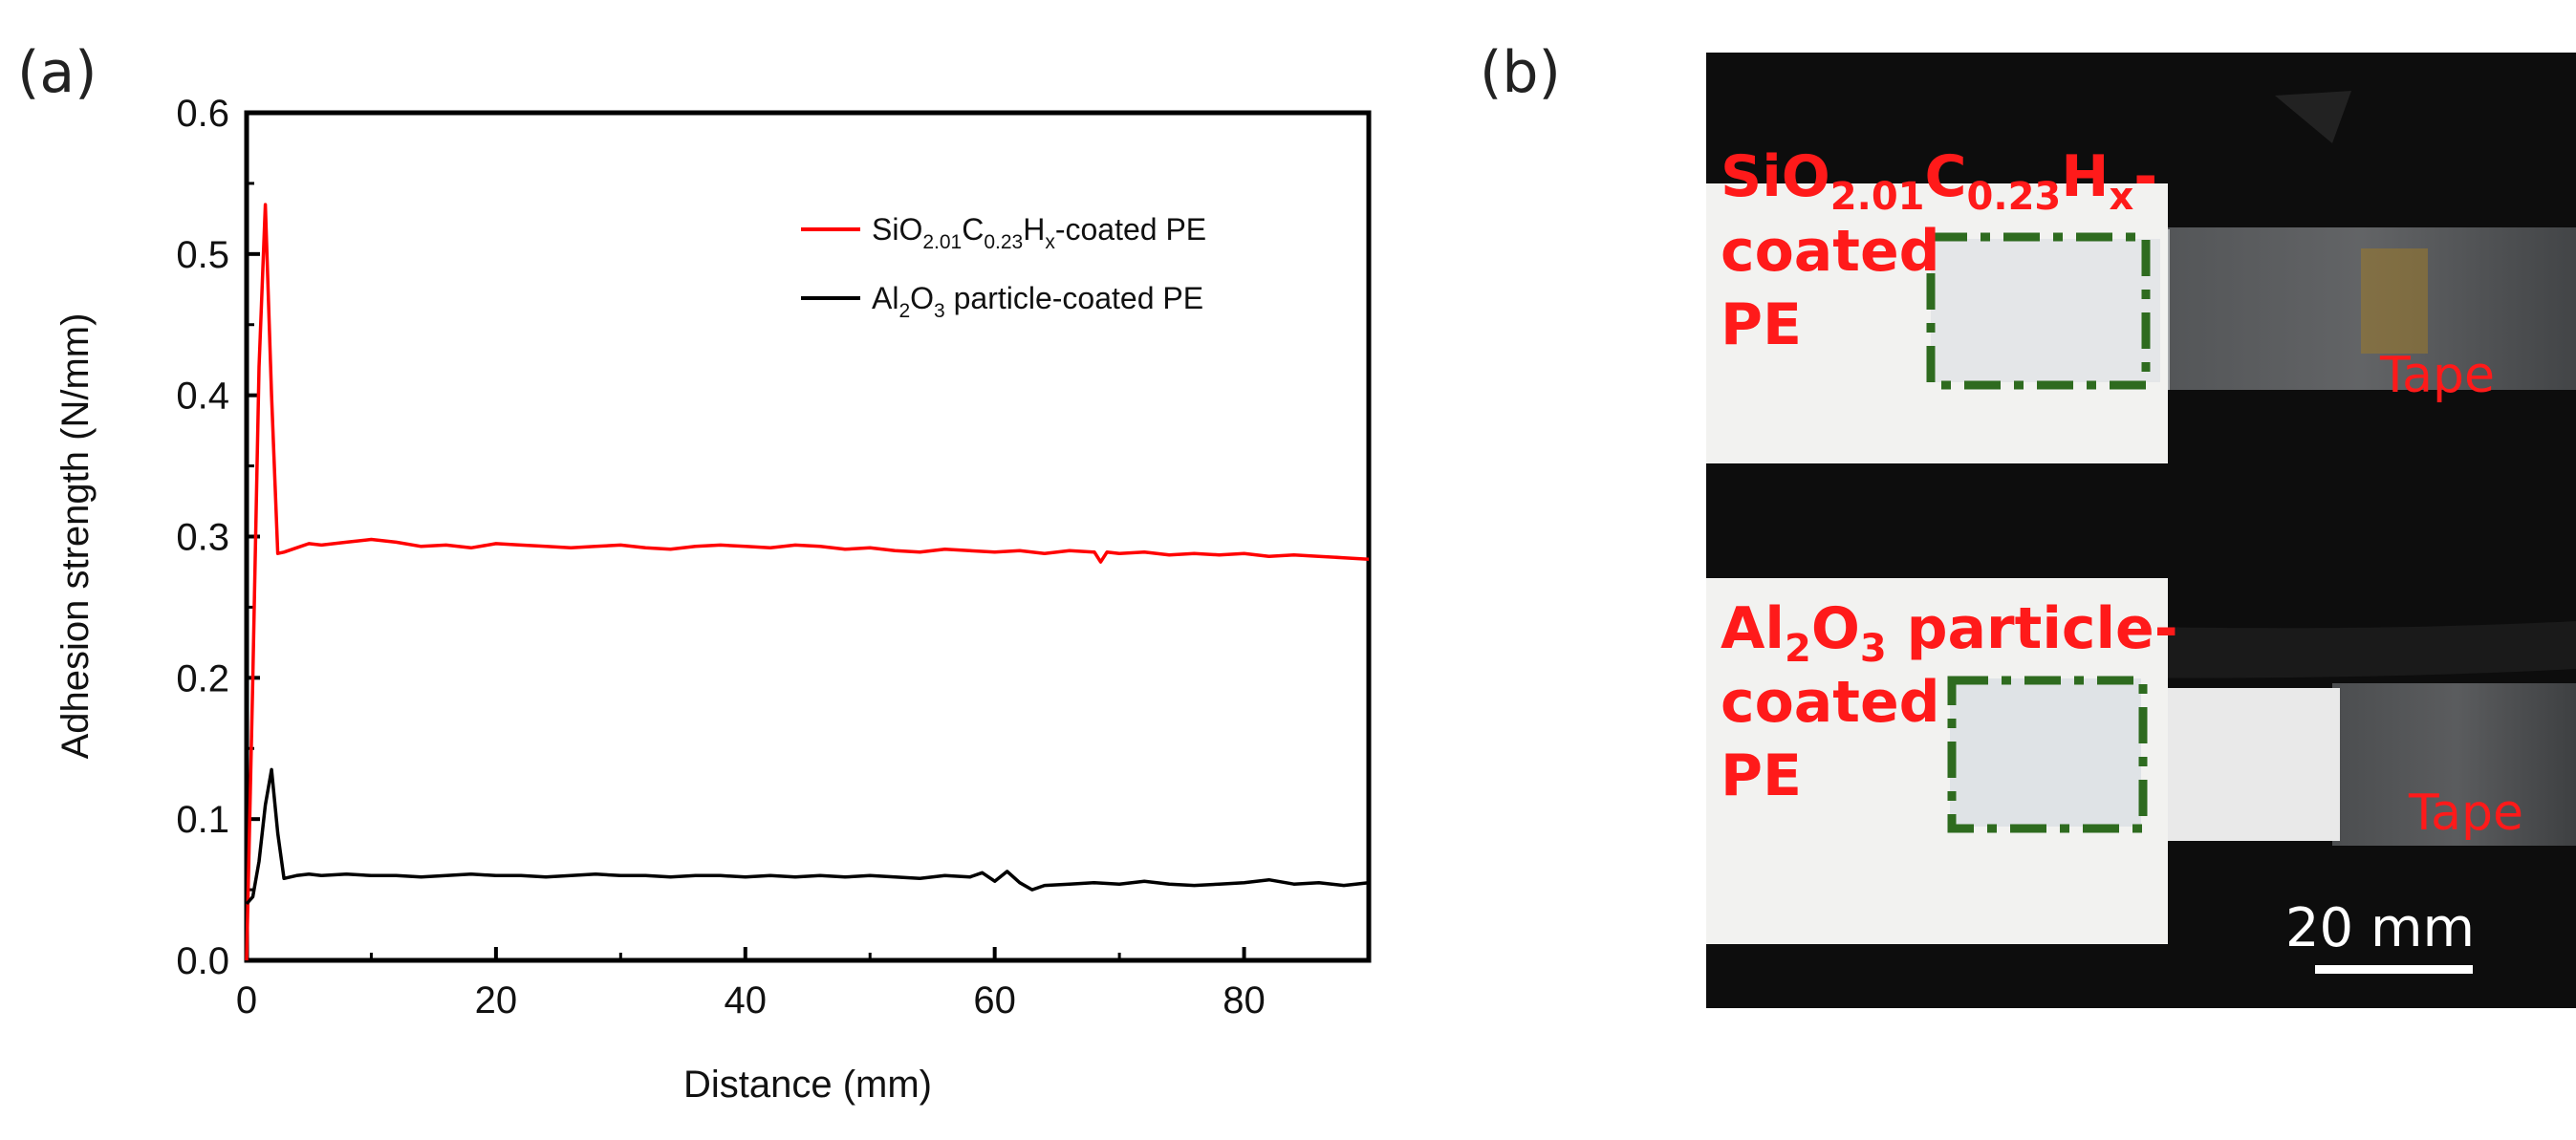 The height and width of the screenshot is (1140, 2576). What do you see at coordinates (746, 1000) in the screenshot?
I see `x-tick-label: 40` at bounding box center [746, 1000].